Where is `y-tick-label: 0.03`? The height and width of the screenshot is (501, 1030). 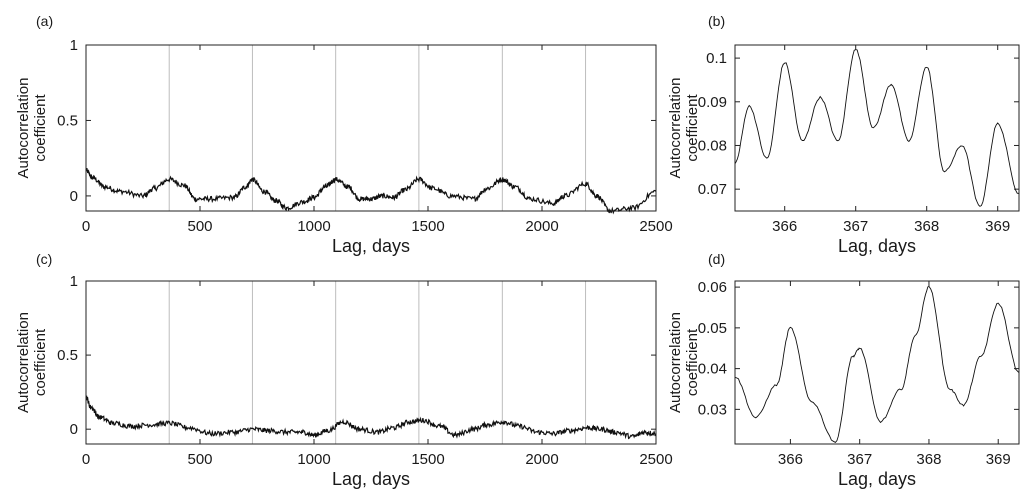
y-tick-label: 0.03 is located at coordinates (712, 409).